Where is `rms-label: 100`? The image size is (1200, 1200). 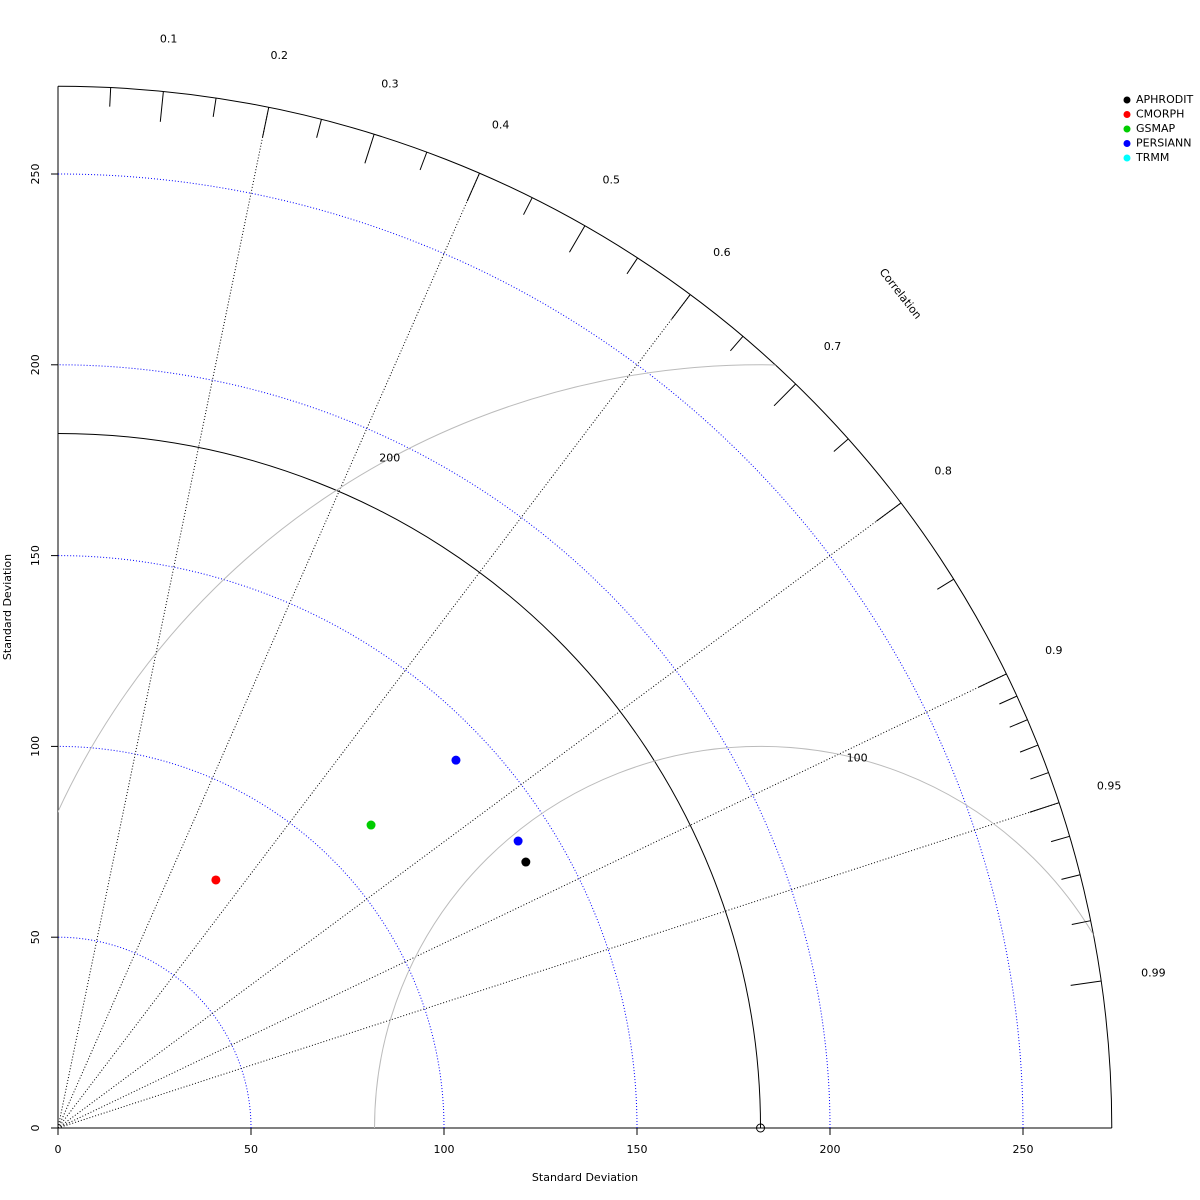 rms-label: 100 is located at coordinates (857, 758).